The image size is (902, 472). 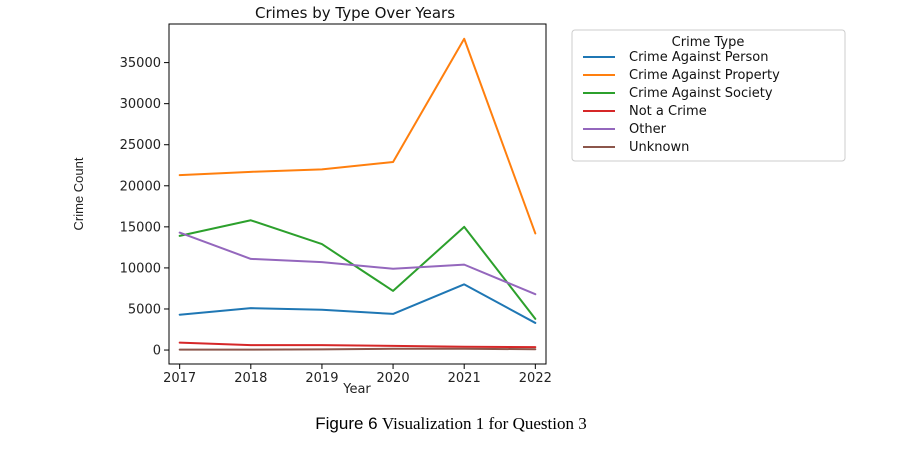 I want to click on series-line-crime-against-society, so click(x=357, y=269).